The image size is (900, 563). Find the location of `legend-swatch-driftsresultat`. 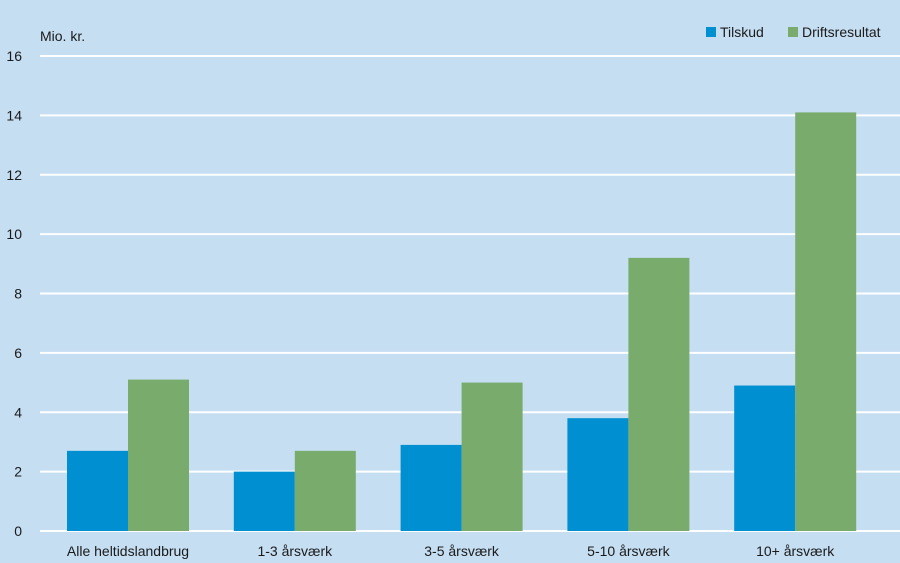

legend-swatch-driftsresultat is located at coordinates (793, 32).